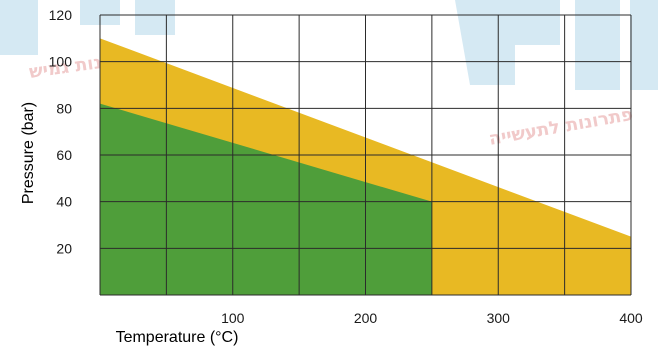 The image size is (658, 351). I want to click on x-tick-label: 100, so click(233, 318).